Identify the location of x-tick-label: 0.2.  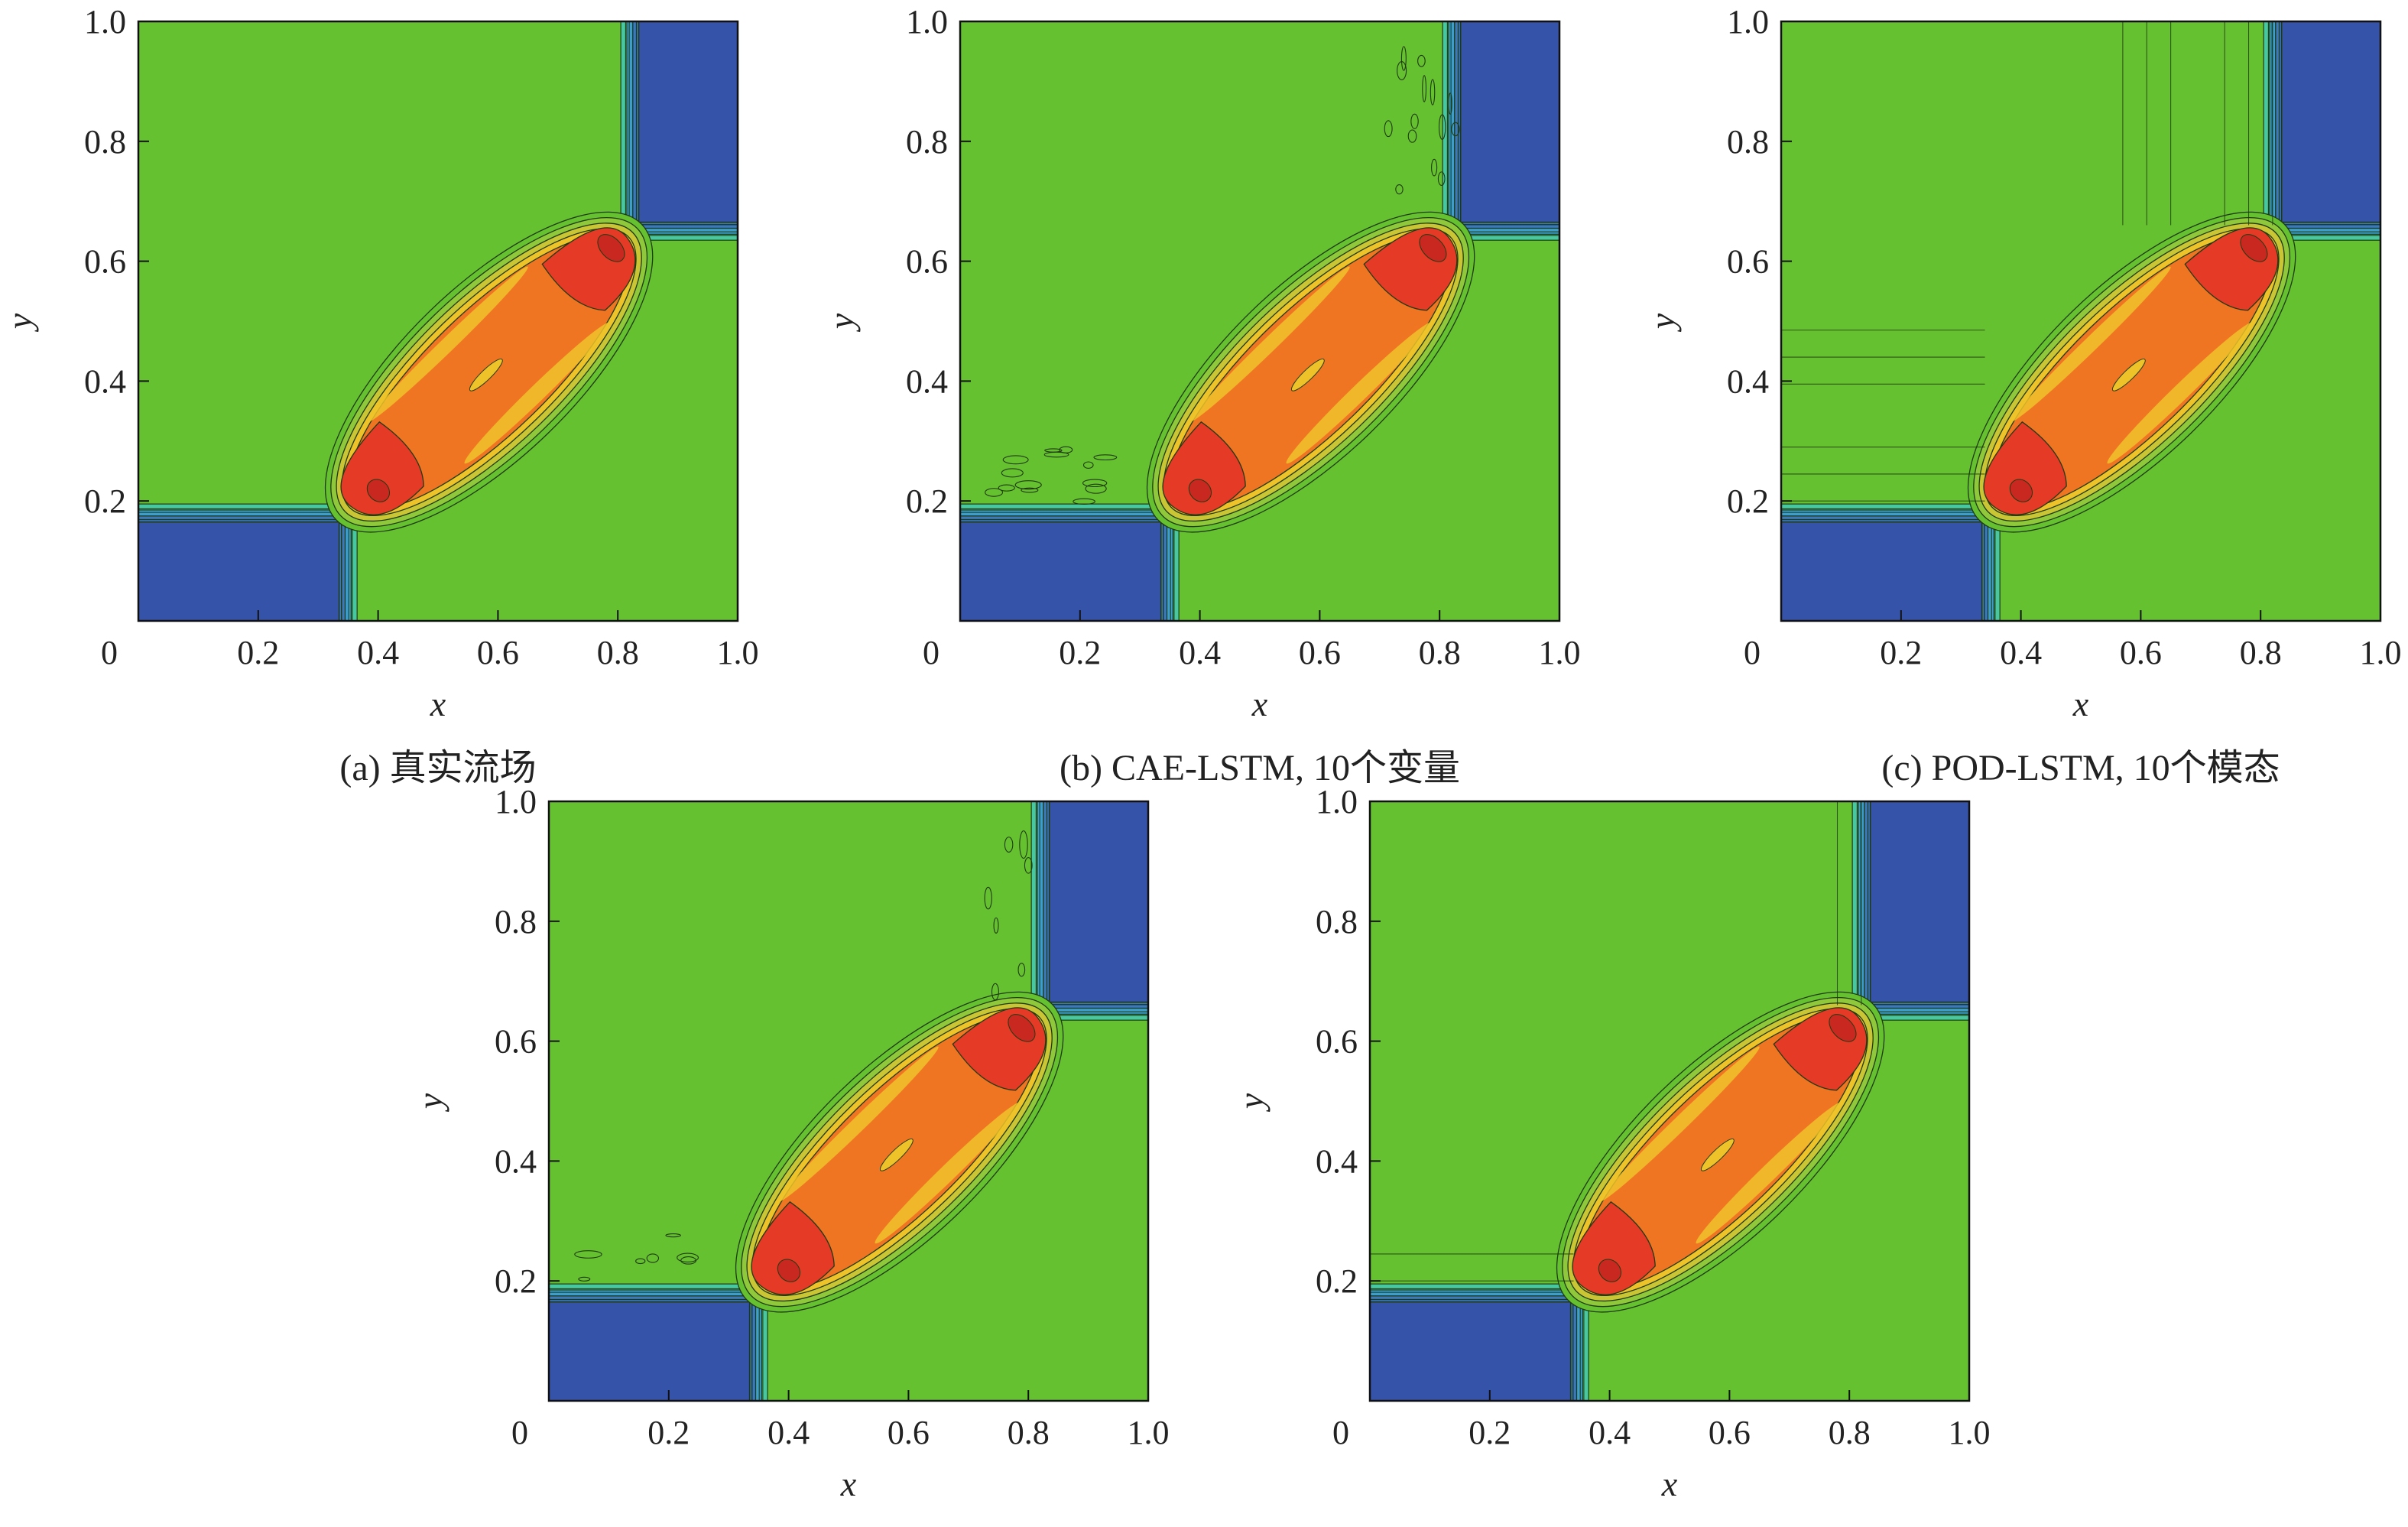
(1901, 652).